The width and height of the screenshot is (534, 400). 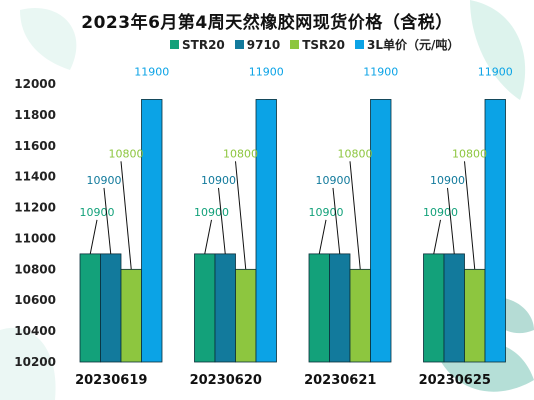 I want to click on legend-label-3: 3L单价（元/吨）, so click(x=413, y=45).